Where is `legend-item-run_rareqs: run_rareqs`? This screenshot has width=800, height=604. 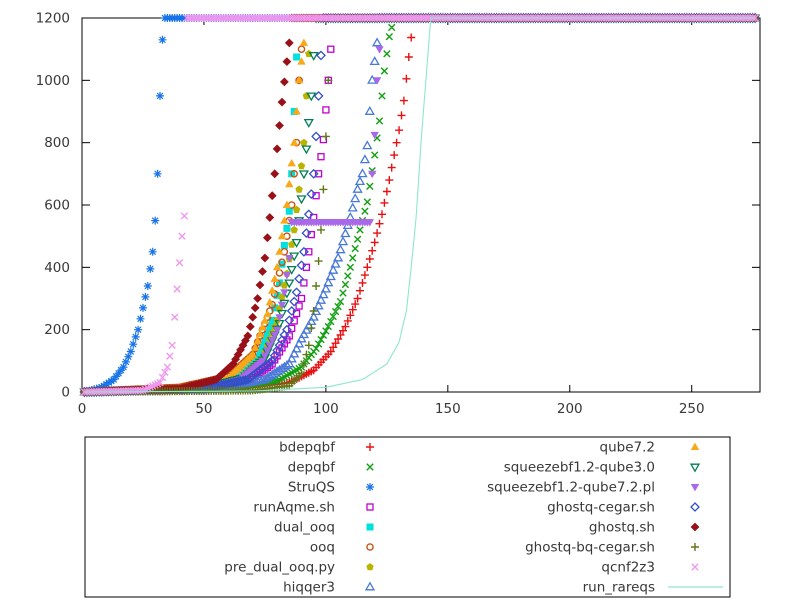 legend-item-run_rareqs: run_rareqs is located at coordinates (653, 588).